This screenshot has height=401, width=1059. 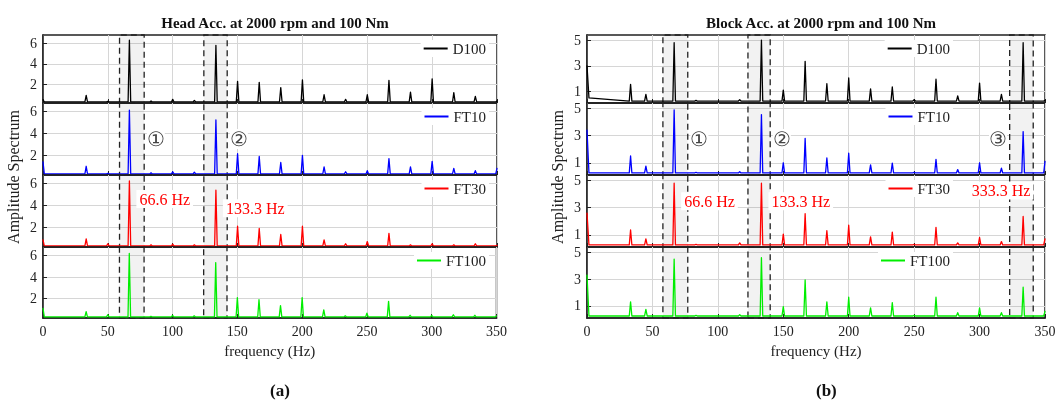 I want to click on chart-title: Block Acc. at 2000 rpm and 100 Nm, so click(x=821, y=22).